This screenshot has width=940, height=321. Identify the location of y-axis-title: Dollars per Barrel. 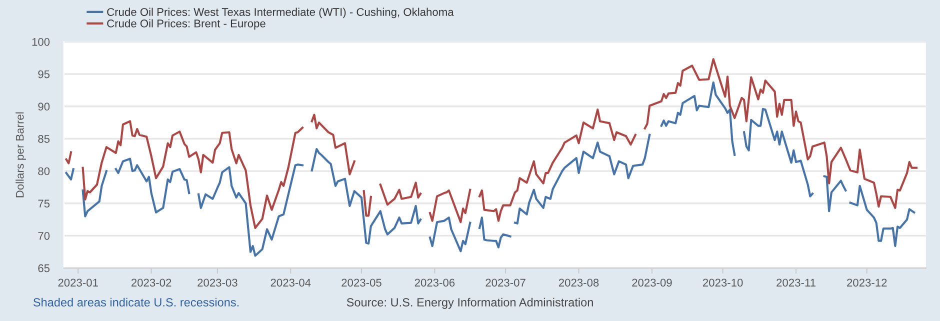
(21, 155).